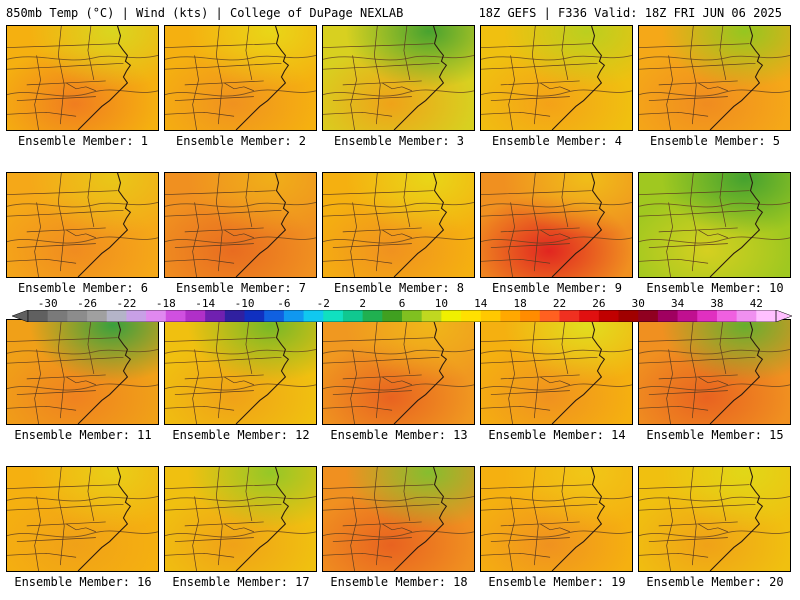  What do you see at coordinates (205, 303) in the screenshot?
I see `colorbar-tick-label: -14` at bounding box center [205, 303].